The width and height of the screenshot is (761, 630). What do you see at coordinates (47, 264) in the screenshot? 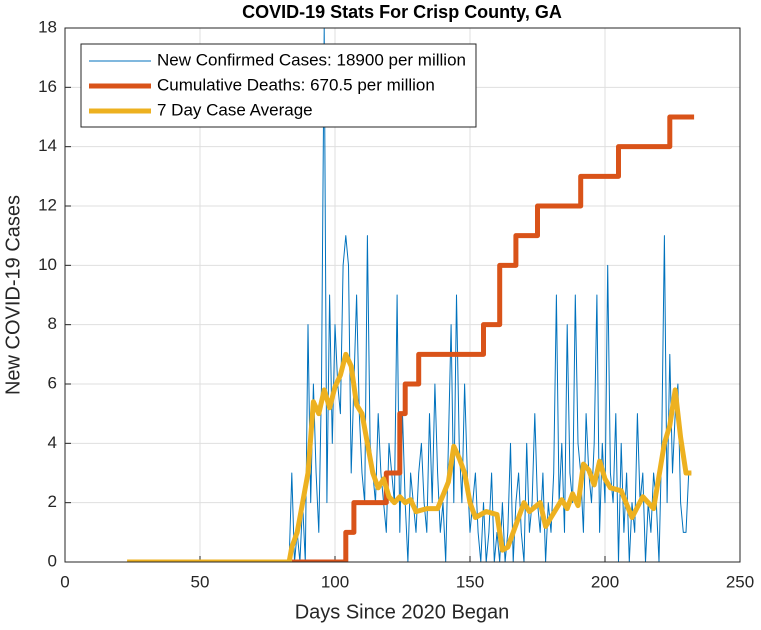
I see `y-tick-label: 10` at bounding box center [47, 264].